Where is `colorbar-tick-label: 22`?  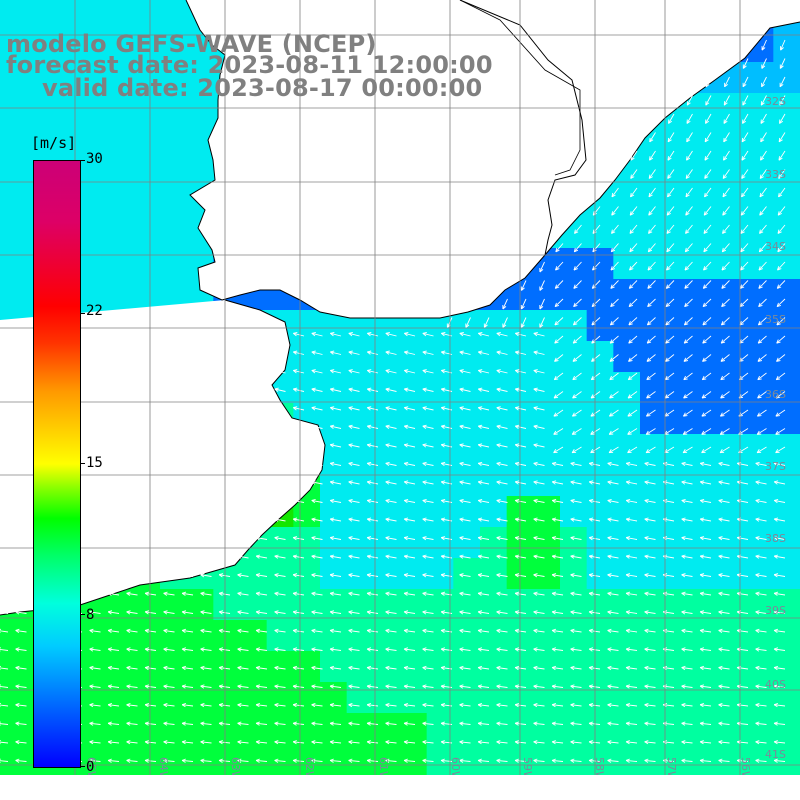 colorbar-tick-label: 22 is located at coordinates (94, 311).